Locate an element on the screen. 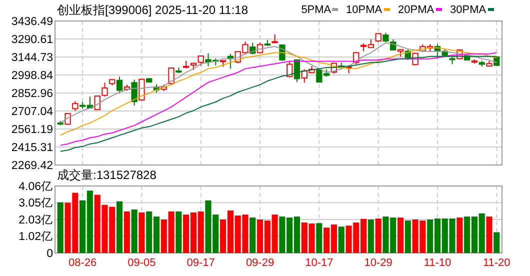 Image resolution: width=530 pixels, height=276 pixels. x-tick-label: 11-10 is located at coordinates (438, 263).